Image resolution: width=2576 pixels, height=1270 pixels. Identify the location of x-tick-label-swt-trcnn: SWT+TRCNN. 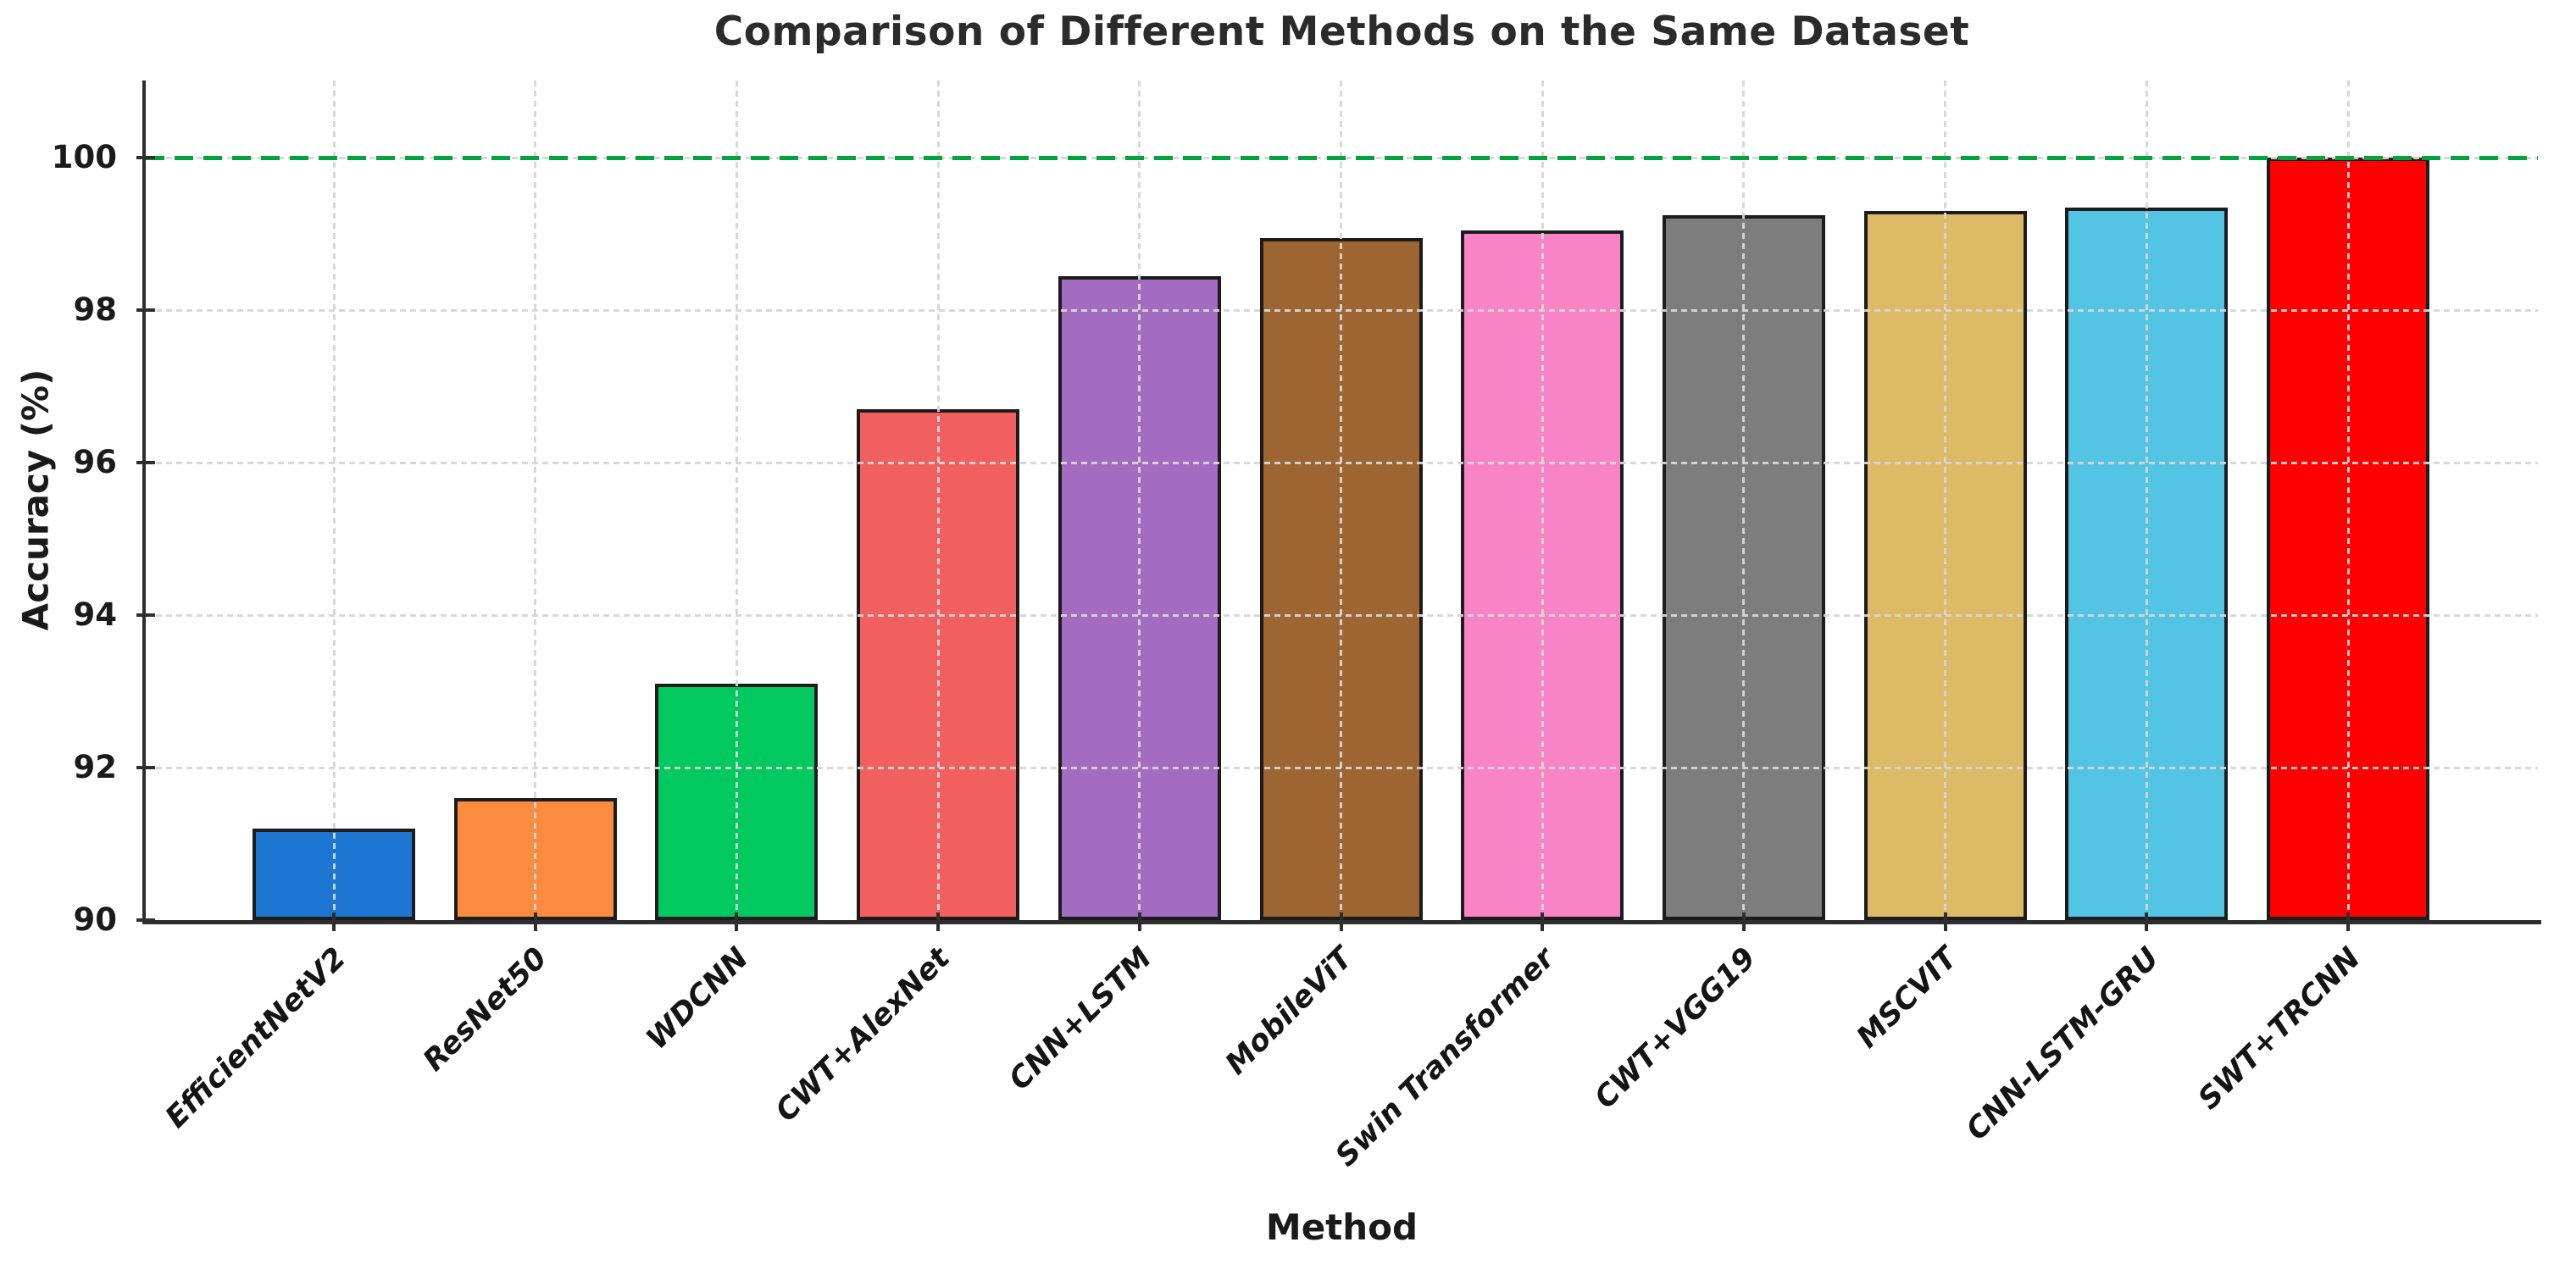
(2279, 1029).